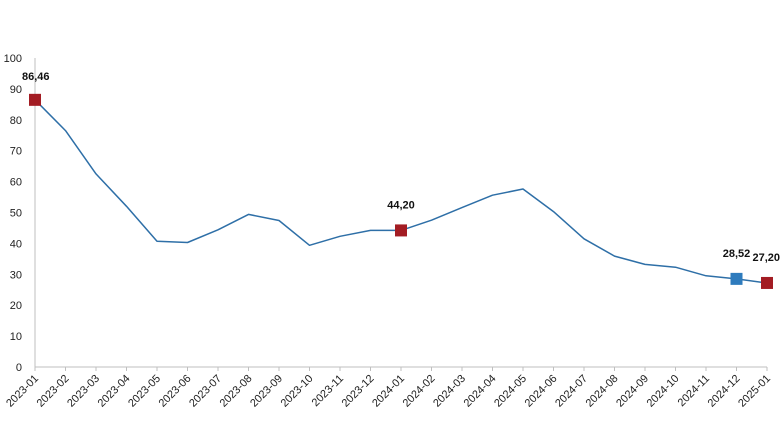 This screenshot has width=780, height=440. What do you see at coordinates (205, 391) in the screenshot?
I see `x-tick-label: 2023-07` at bounding box center [205, 391].